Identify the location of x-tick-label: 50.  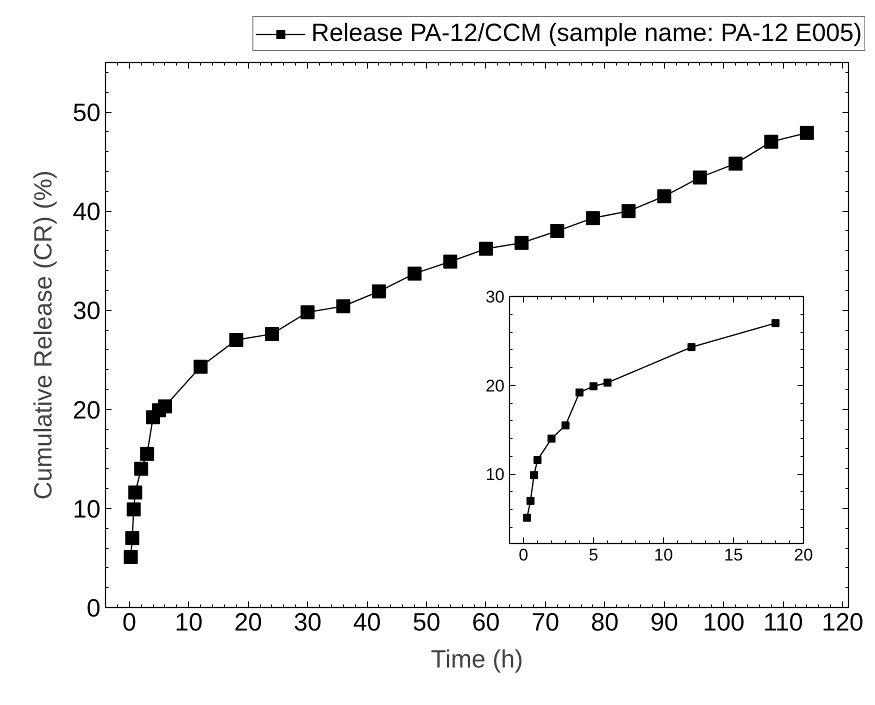
(426, 622).